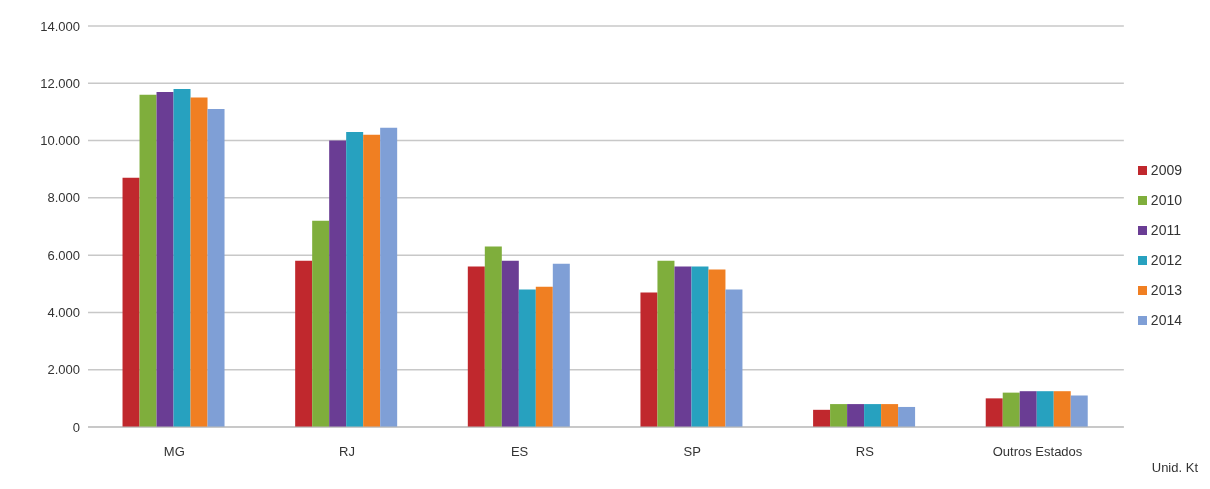 This screenshot has height=489, width=1210. I want to click on legend-label: 2013, so click(1166, 289).